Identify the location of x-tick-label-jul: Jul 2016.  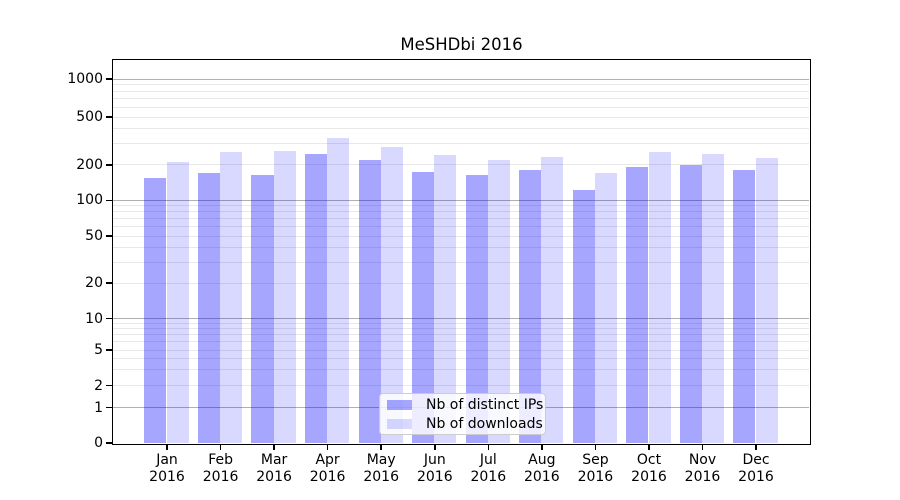
(488, 468).